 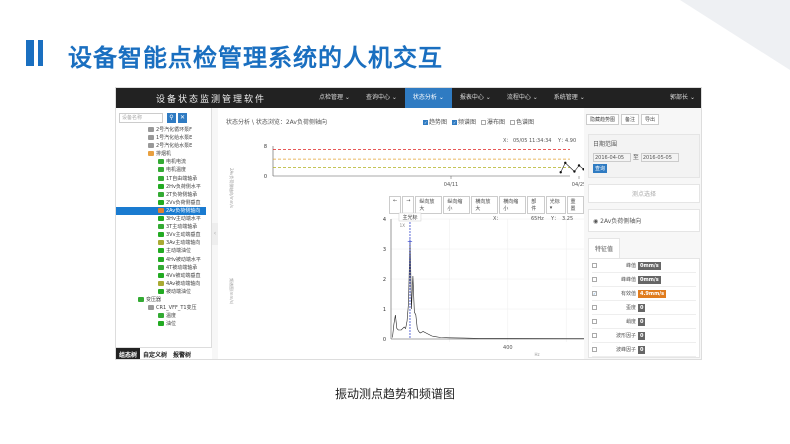 What do you see at coordinates (161, 146) in the screenshot?
I see `tree-item: 2号汽化给水泵E` at bounding box center [161, 146].